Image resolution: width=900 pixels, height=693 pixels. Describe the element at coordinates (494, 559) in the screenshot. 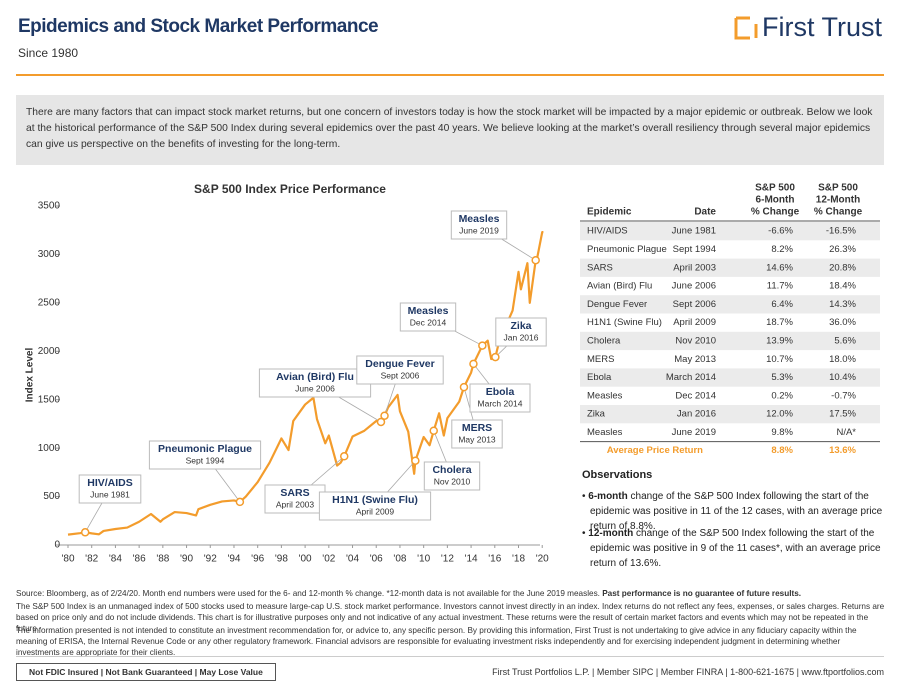

I see `x-tick-label: '16` at that location.